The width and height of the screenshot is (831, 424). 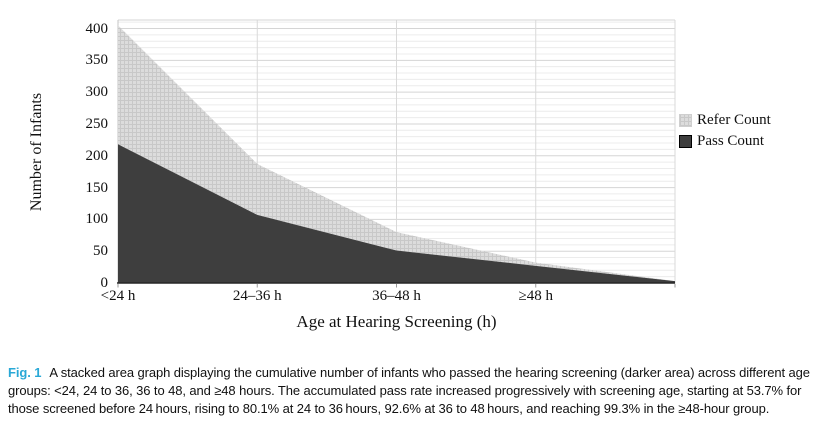 I want to click on y-axis-tick-label: 150, so click(x=97, y=187).